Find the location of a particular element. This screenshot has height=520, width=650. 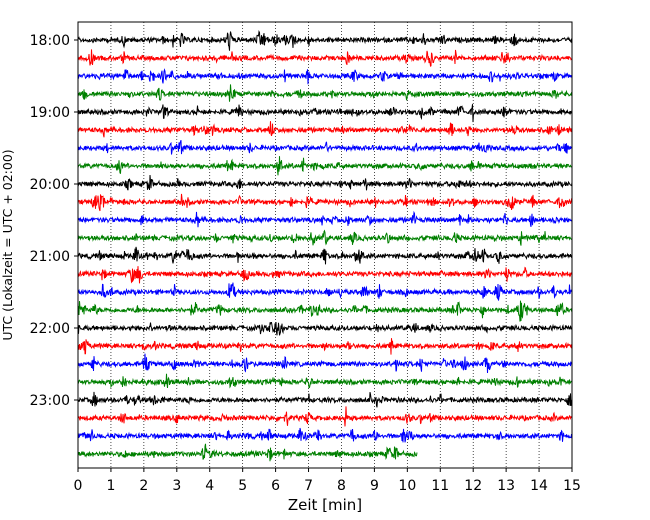

x-axis-ticks: 0 1 2 3 4 5 6 7 8 9 10 11 12 13 14 15 is located at coordinates (327, 481).